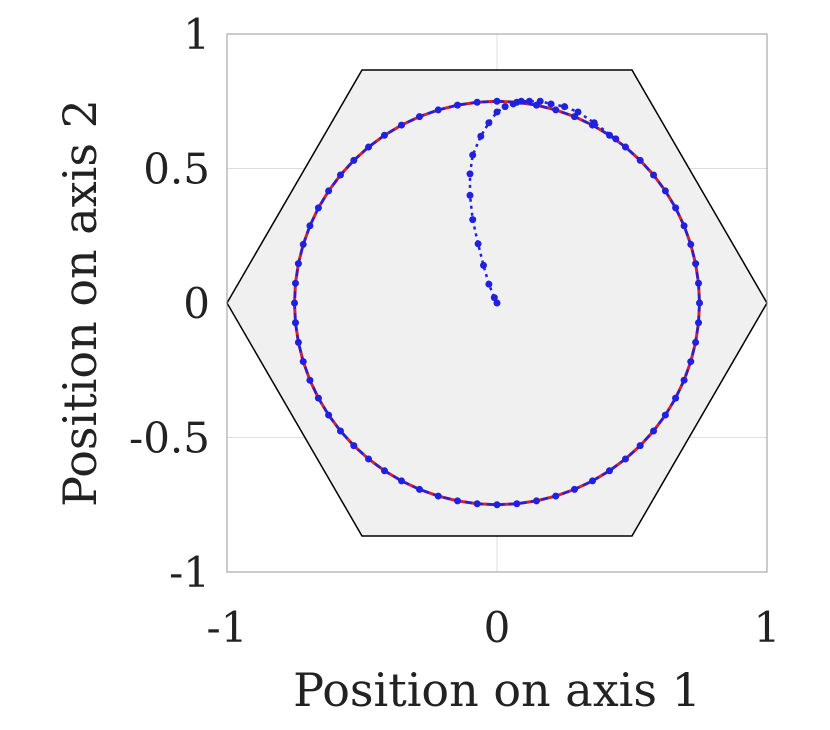 This screenshot has height=730, width=830. What do you see at coordinates (196, 34) in the screenshot?
I see `y-tick-label: 1` at bounding box center [196, 34].